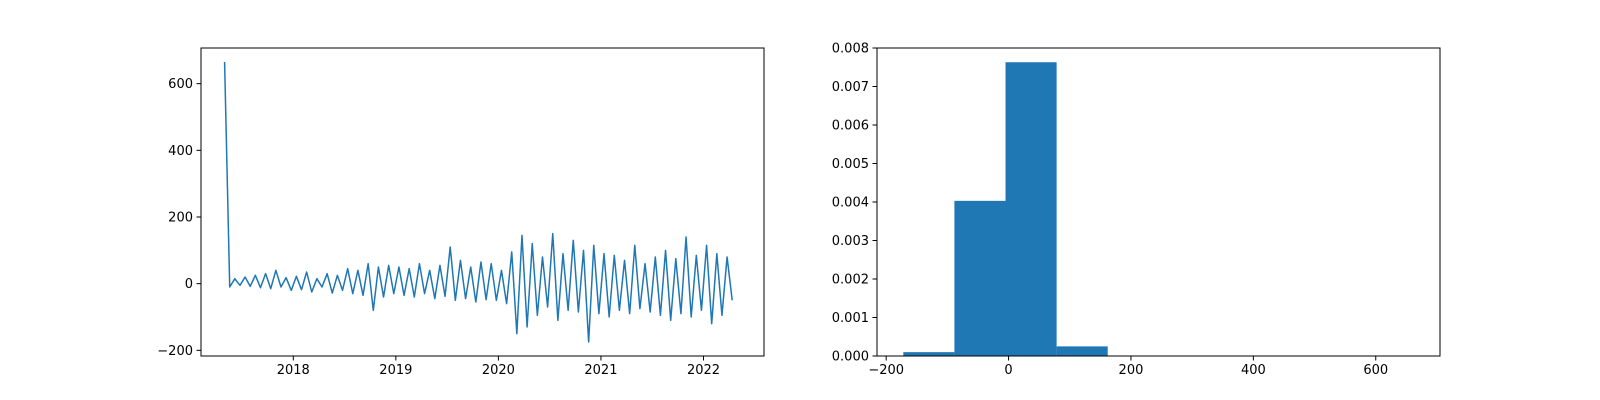 Image resolution: width=1600 pixels, height=400 pixels. What do you see at coordinates (395, 370) in the screenshot?
I see `x-tick-label: 2019` at bounding box center [395, 370].